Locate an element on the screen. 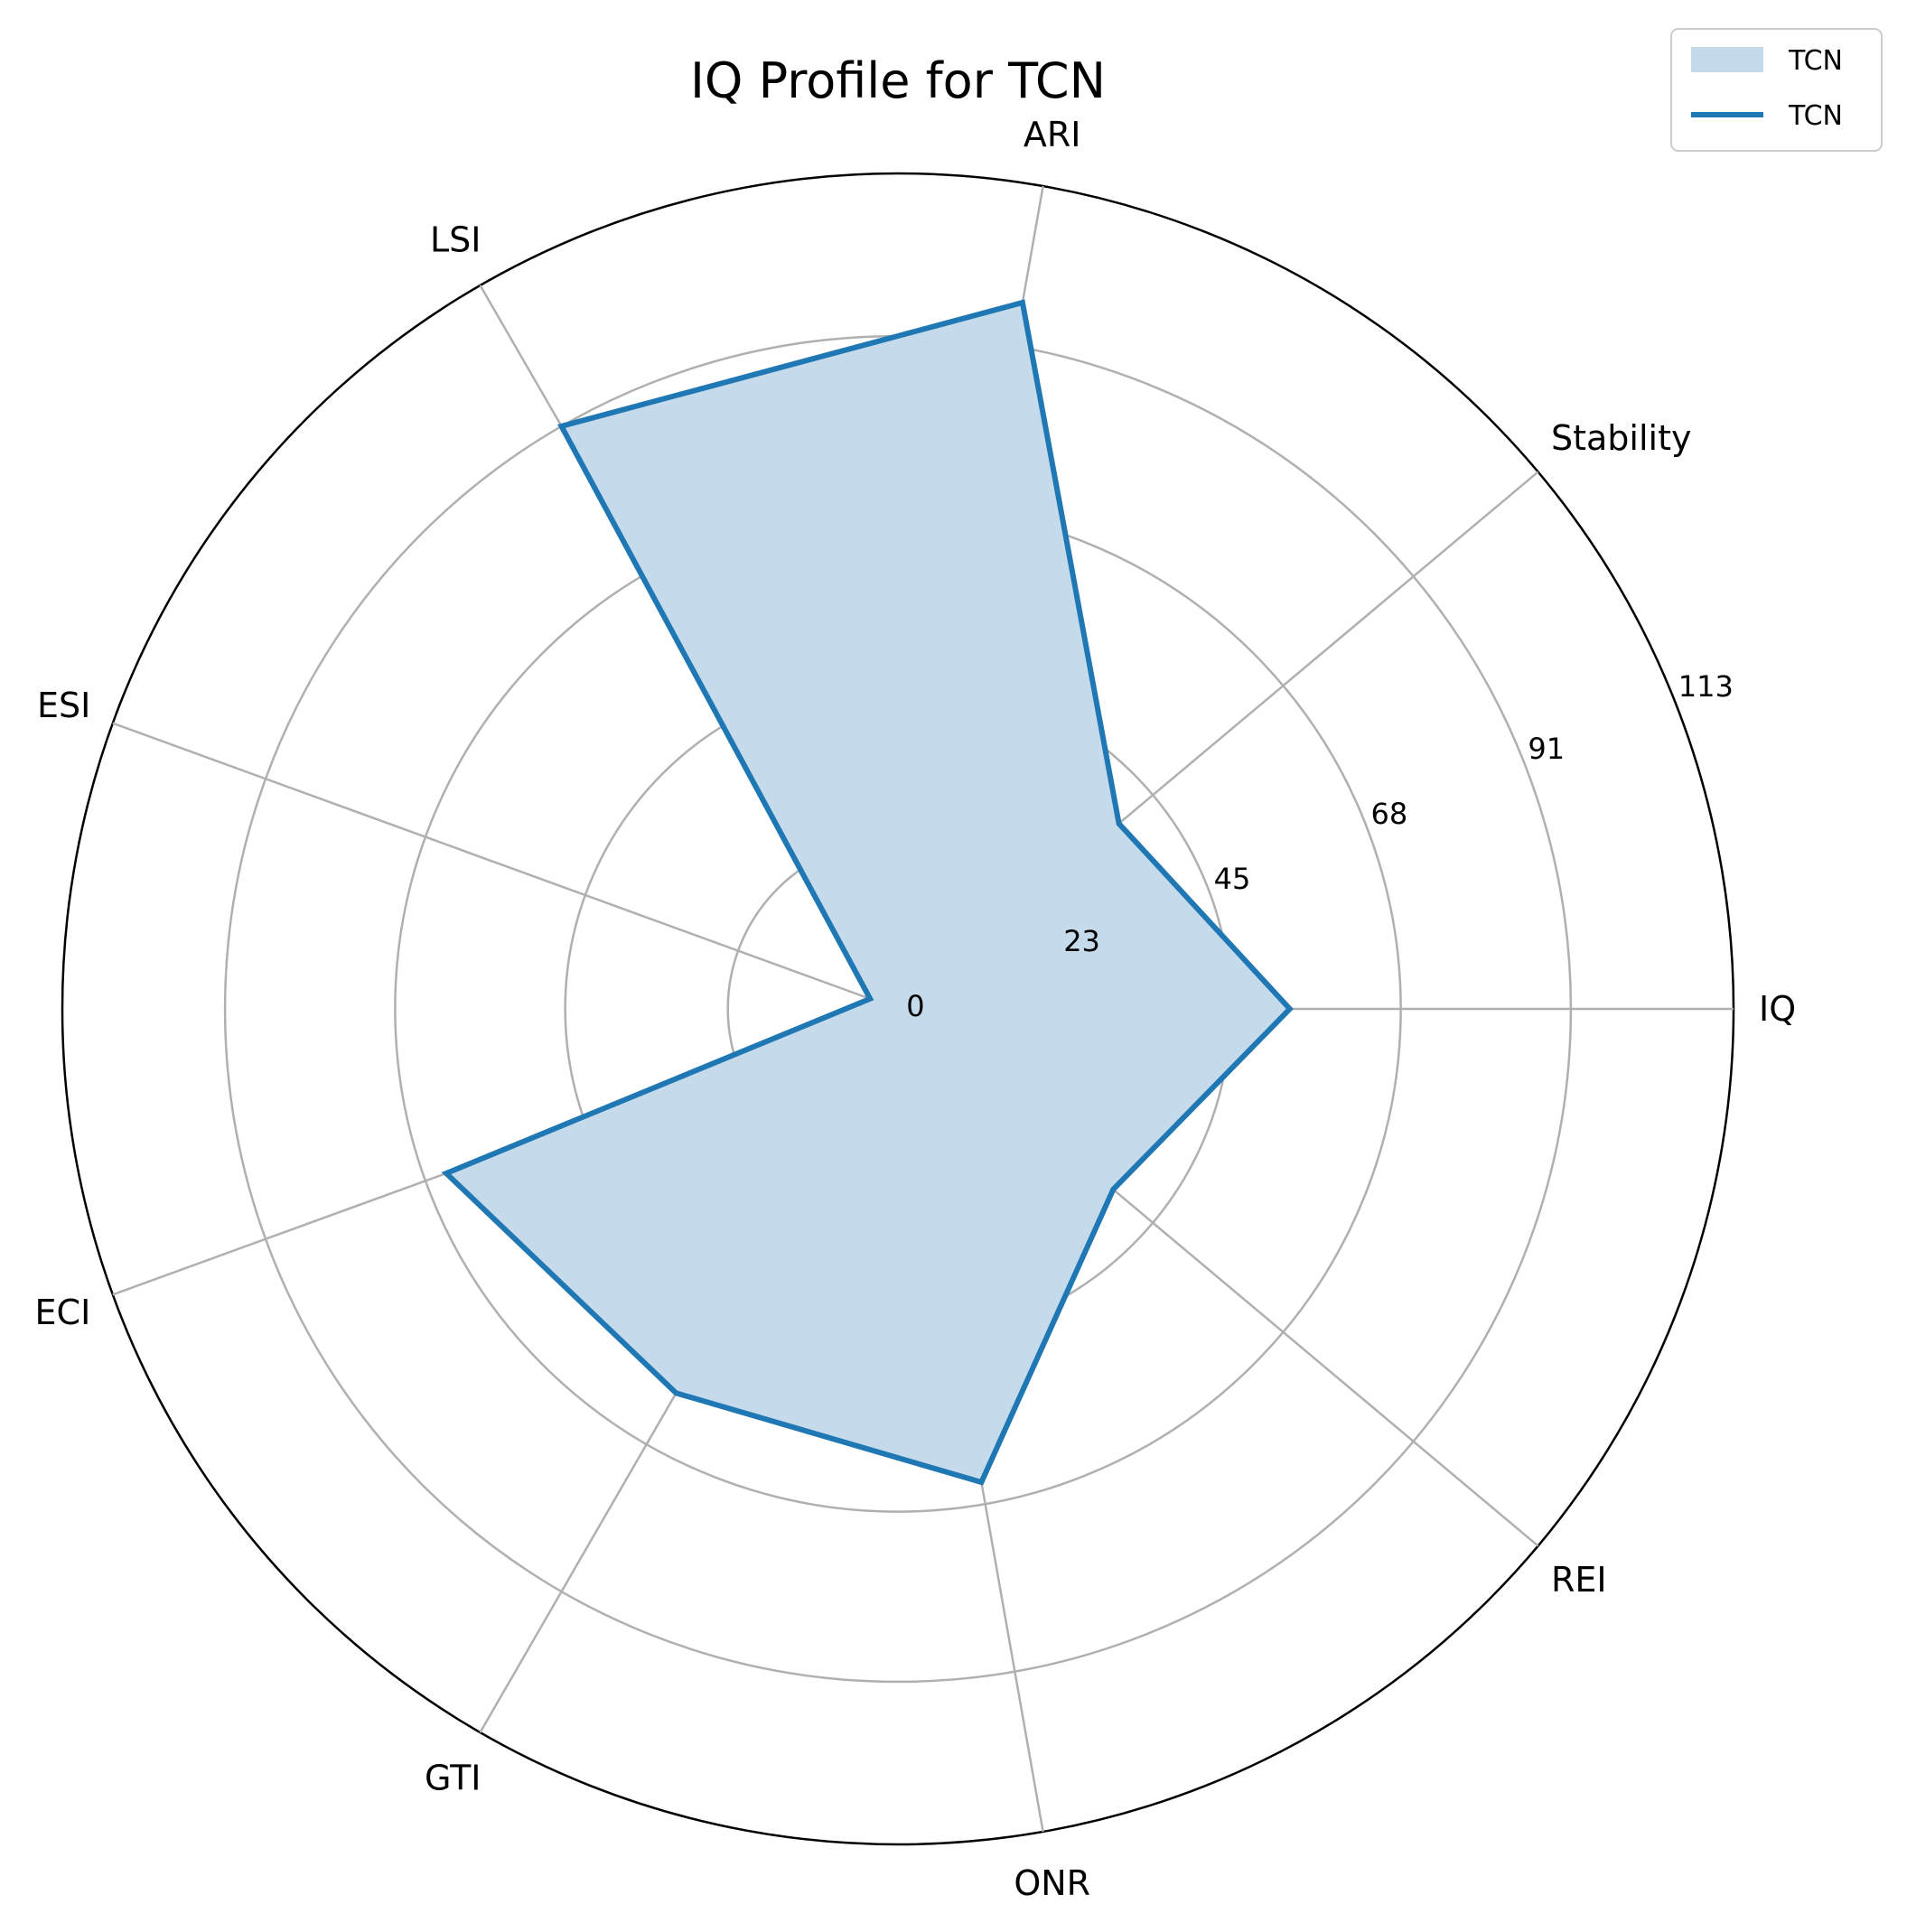 The width and height of the screenshot is (1907, 1932). category-label: ECI is located at coordinates (63, 1312).